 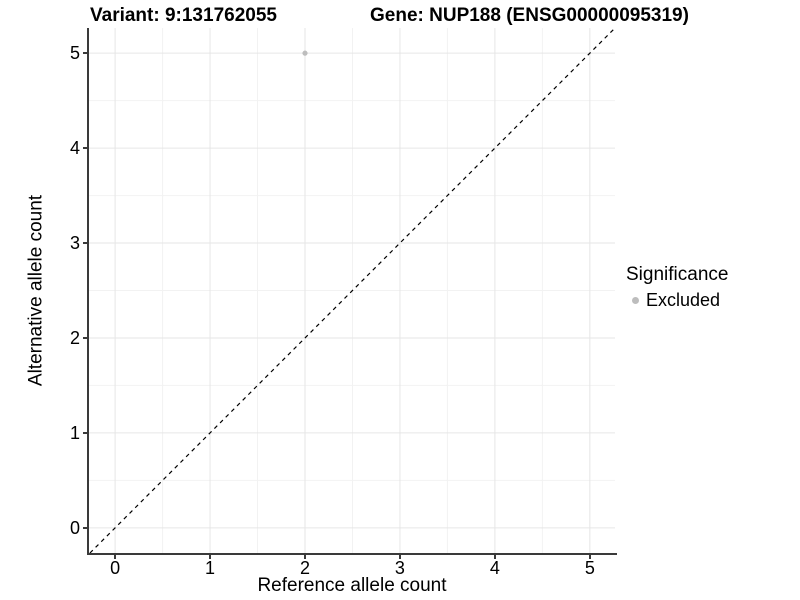 I want to click on y-axis-title: Alternative allele count, so click(x=36, y=290).